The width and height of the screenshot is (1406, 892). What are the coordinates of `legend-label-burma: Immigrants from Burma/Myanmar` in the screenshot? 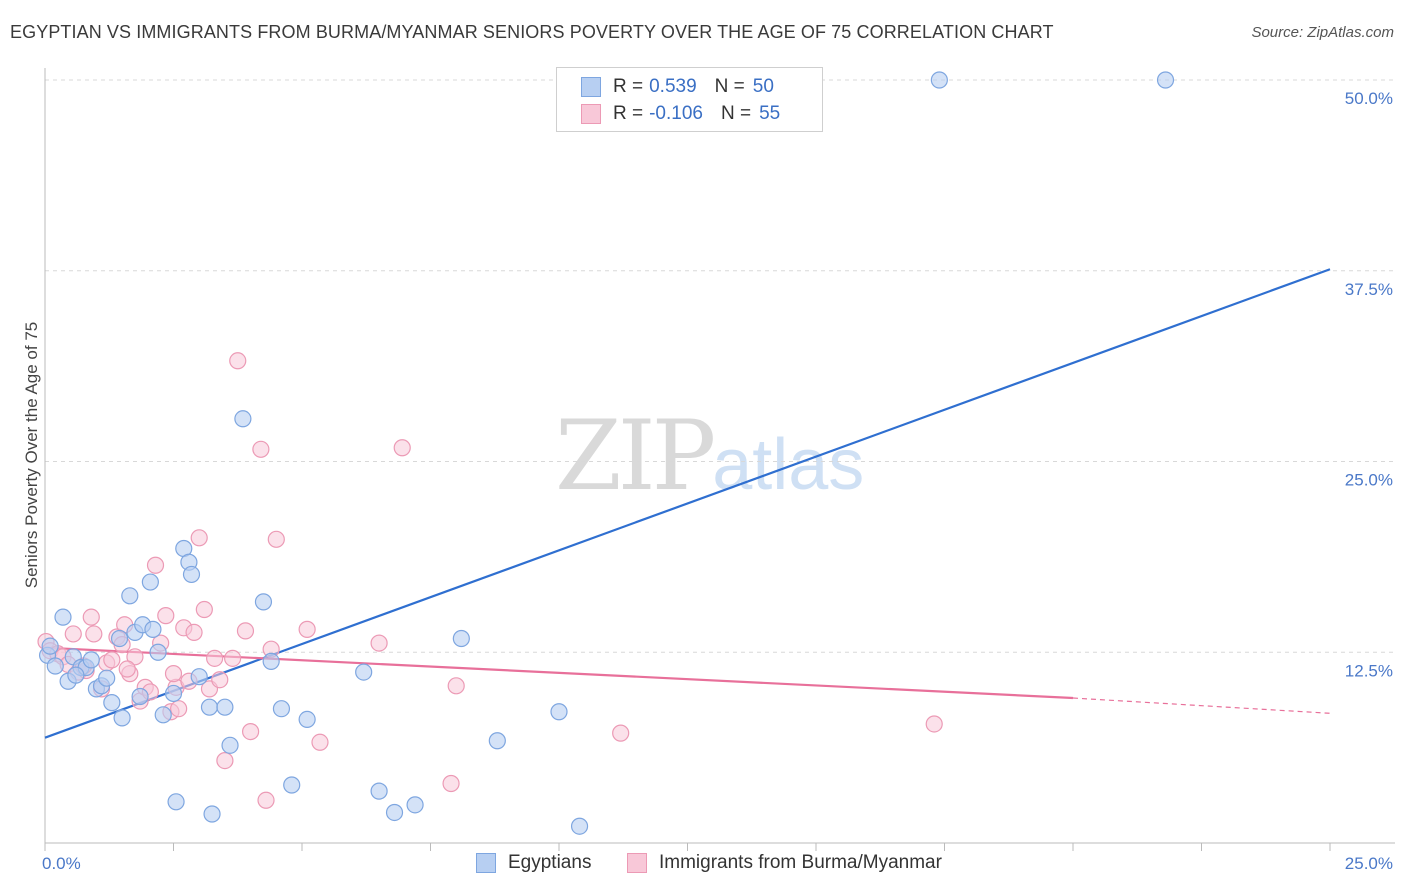 It's located at (800, 862).